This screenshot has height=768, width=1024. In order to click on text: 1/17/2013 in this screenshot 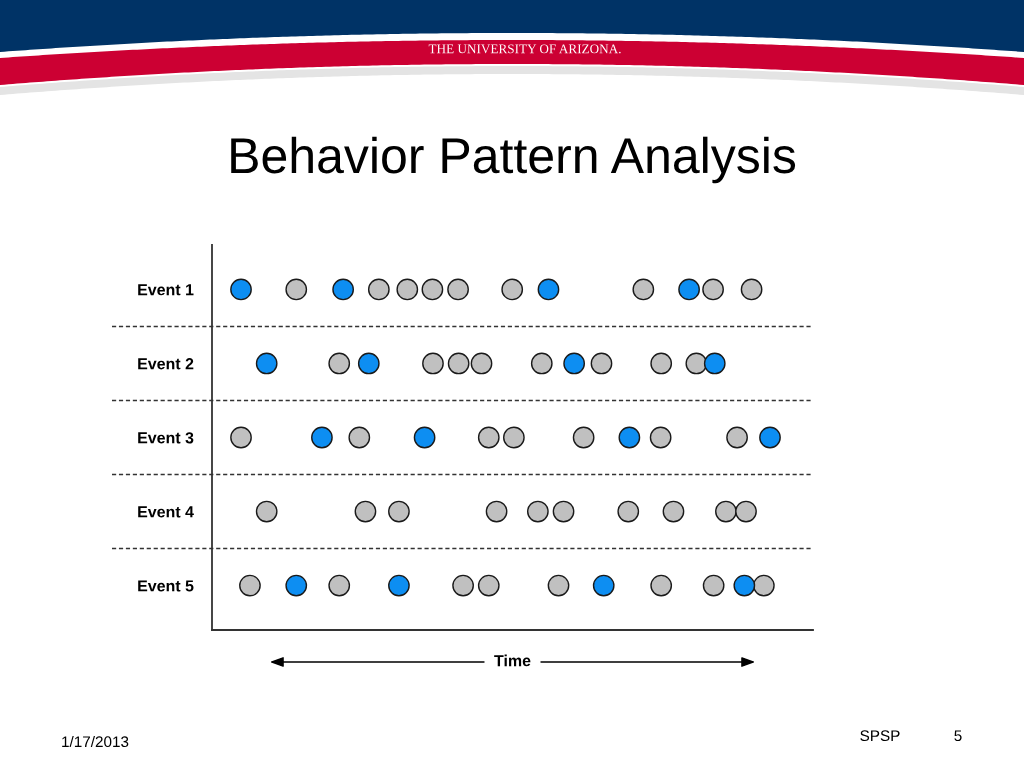, I will do `click(95, 741)`.